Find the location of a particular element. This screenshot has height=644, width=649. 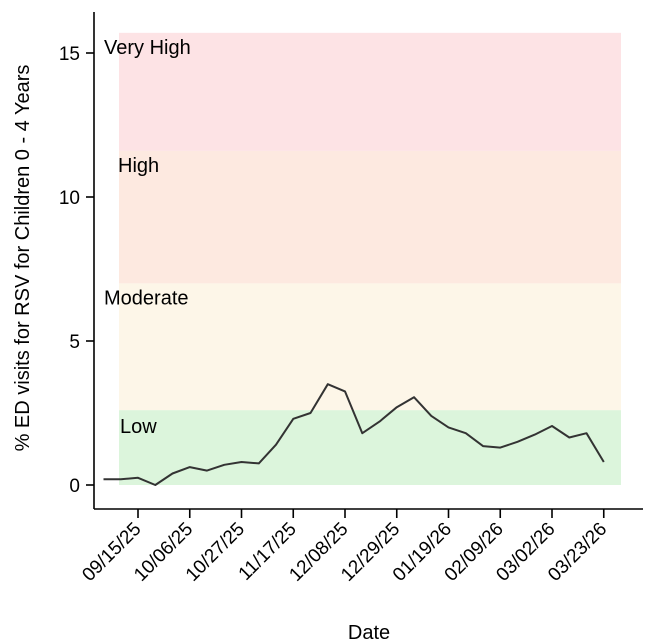

band-label-very-high: Very High is located at coordinates (147, 48).